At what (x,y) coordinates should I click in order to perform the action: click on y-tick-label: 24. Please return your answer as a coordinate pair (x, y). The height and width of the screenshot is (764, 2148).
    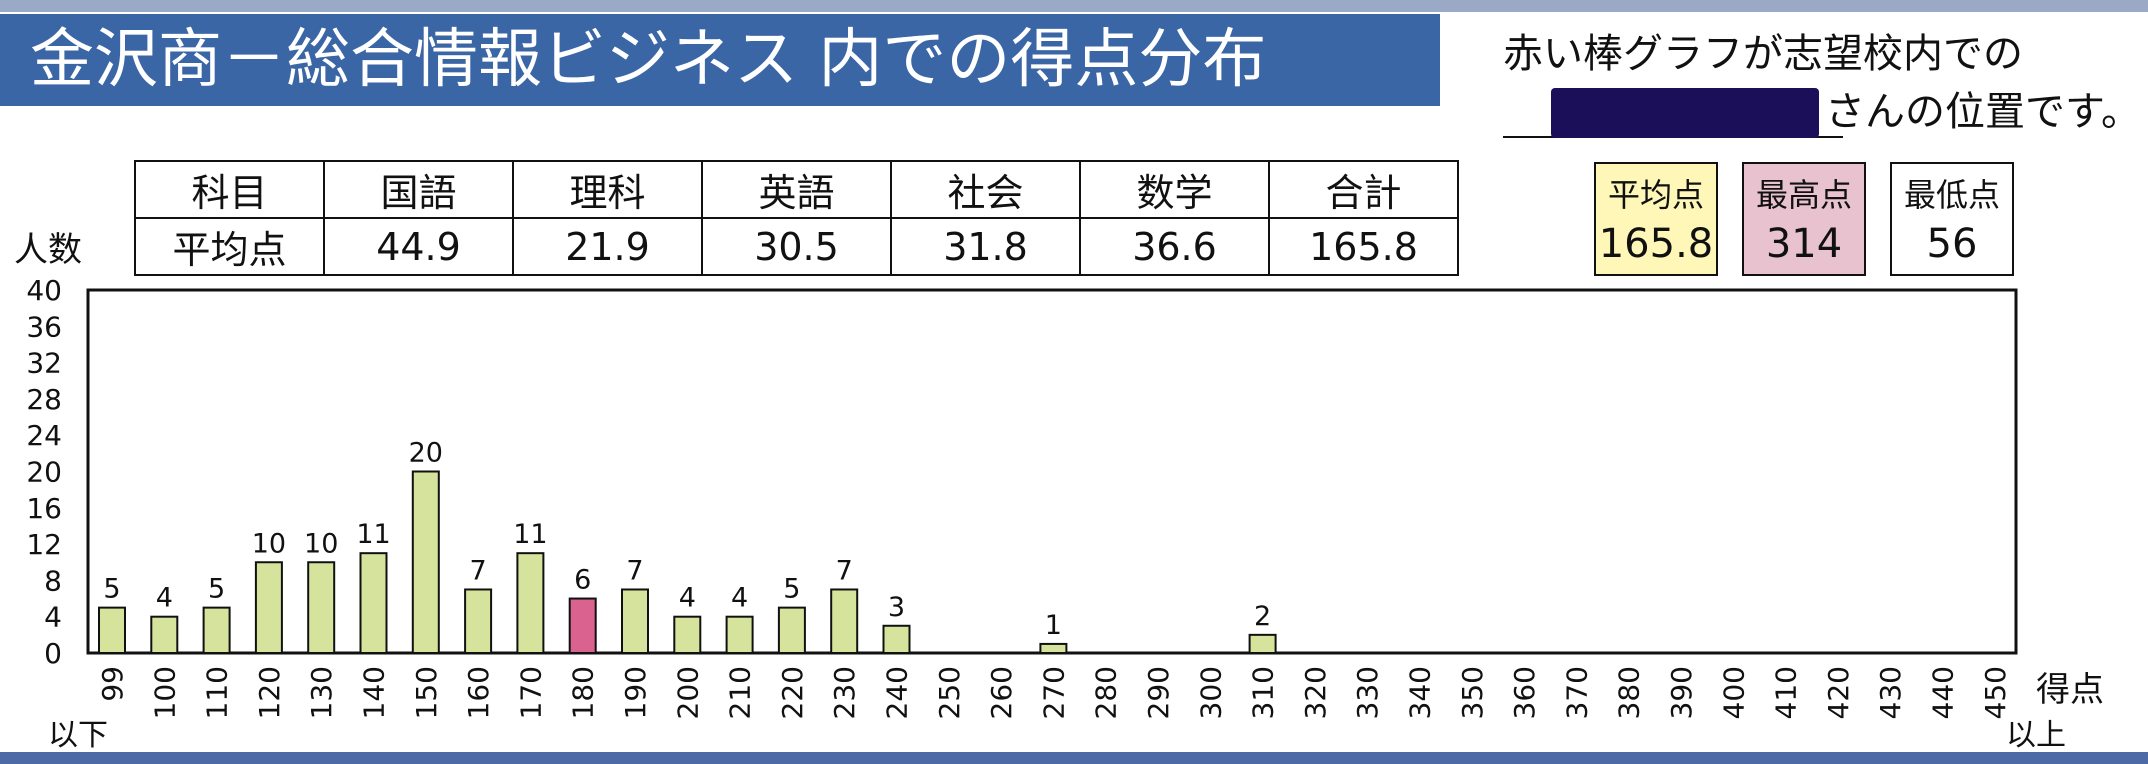
    Looking at the image, I should click on (44, 435).